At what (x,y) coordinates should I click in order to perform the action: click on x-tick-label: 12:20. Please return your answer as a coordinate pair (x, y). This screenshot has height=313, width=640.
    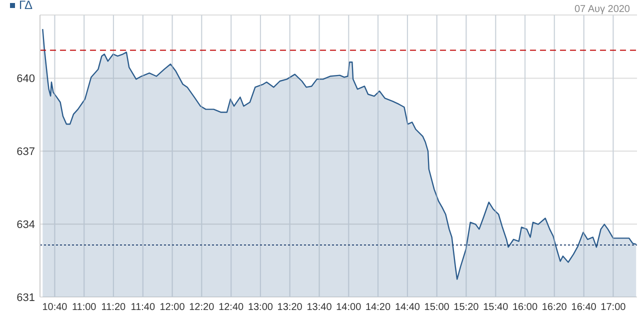
    Looking at the image, I should click on (202, 307).